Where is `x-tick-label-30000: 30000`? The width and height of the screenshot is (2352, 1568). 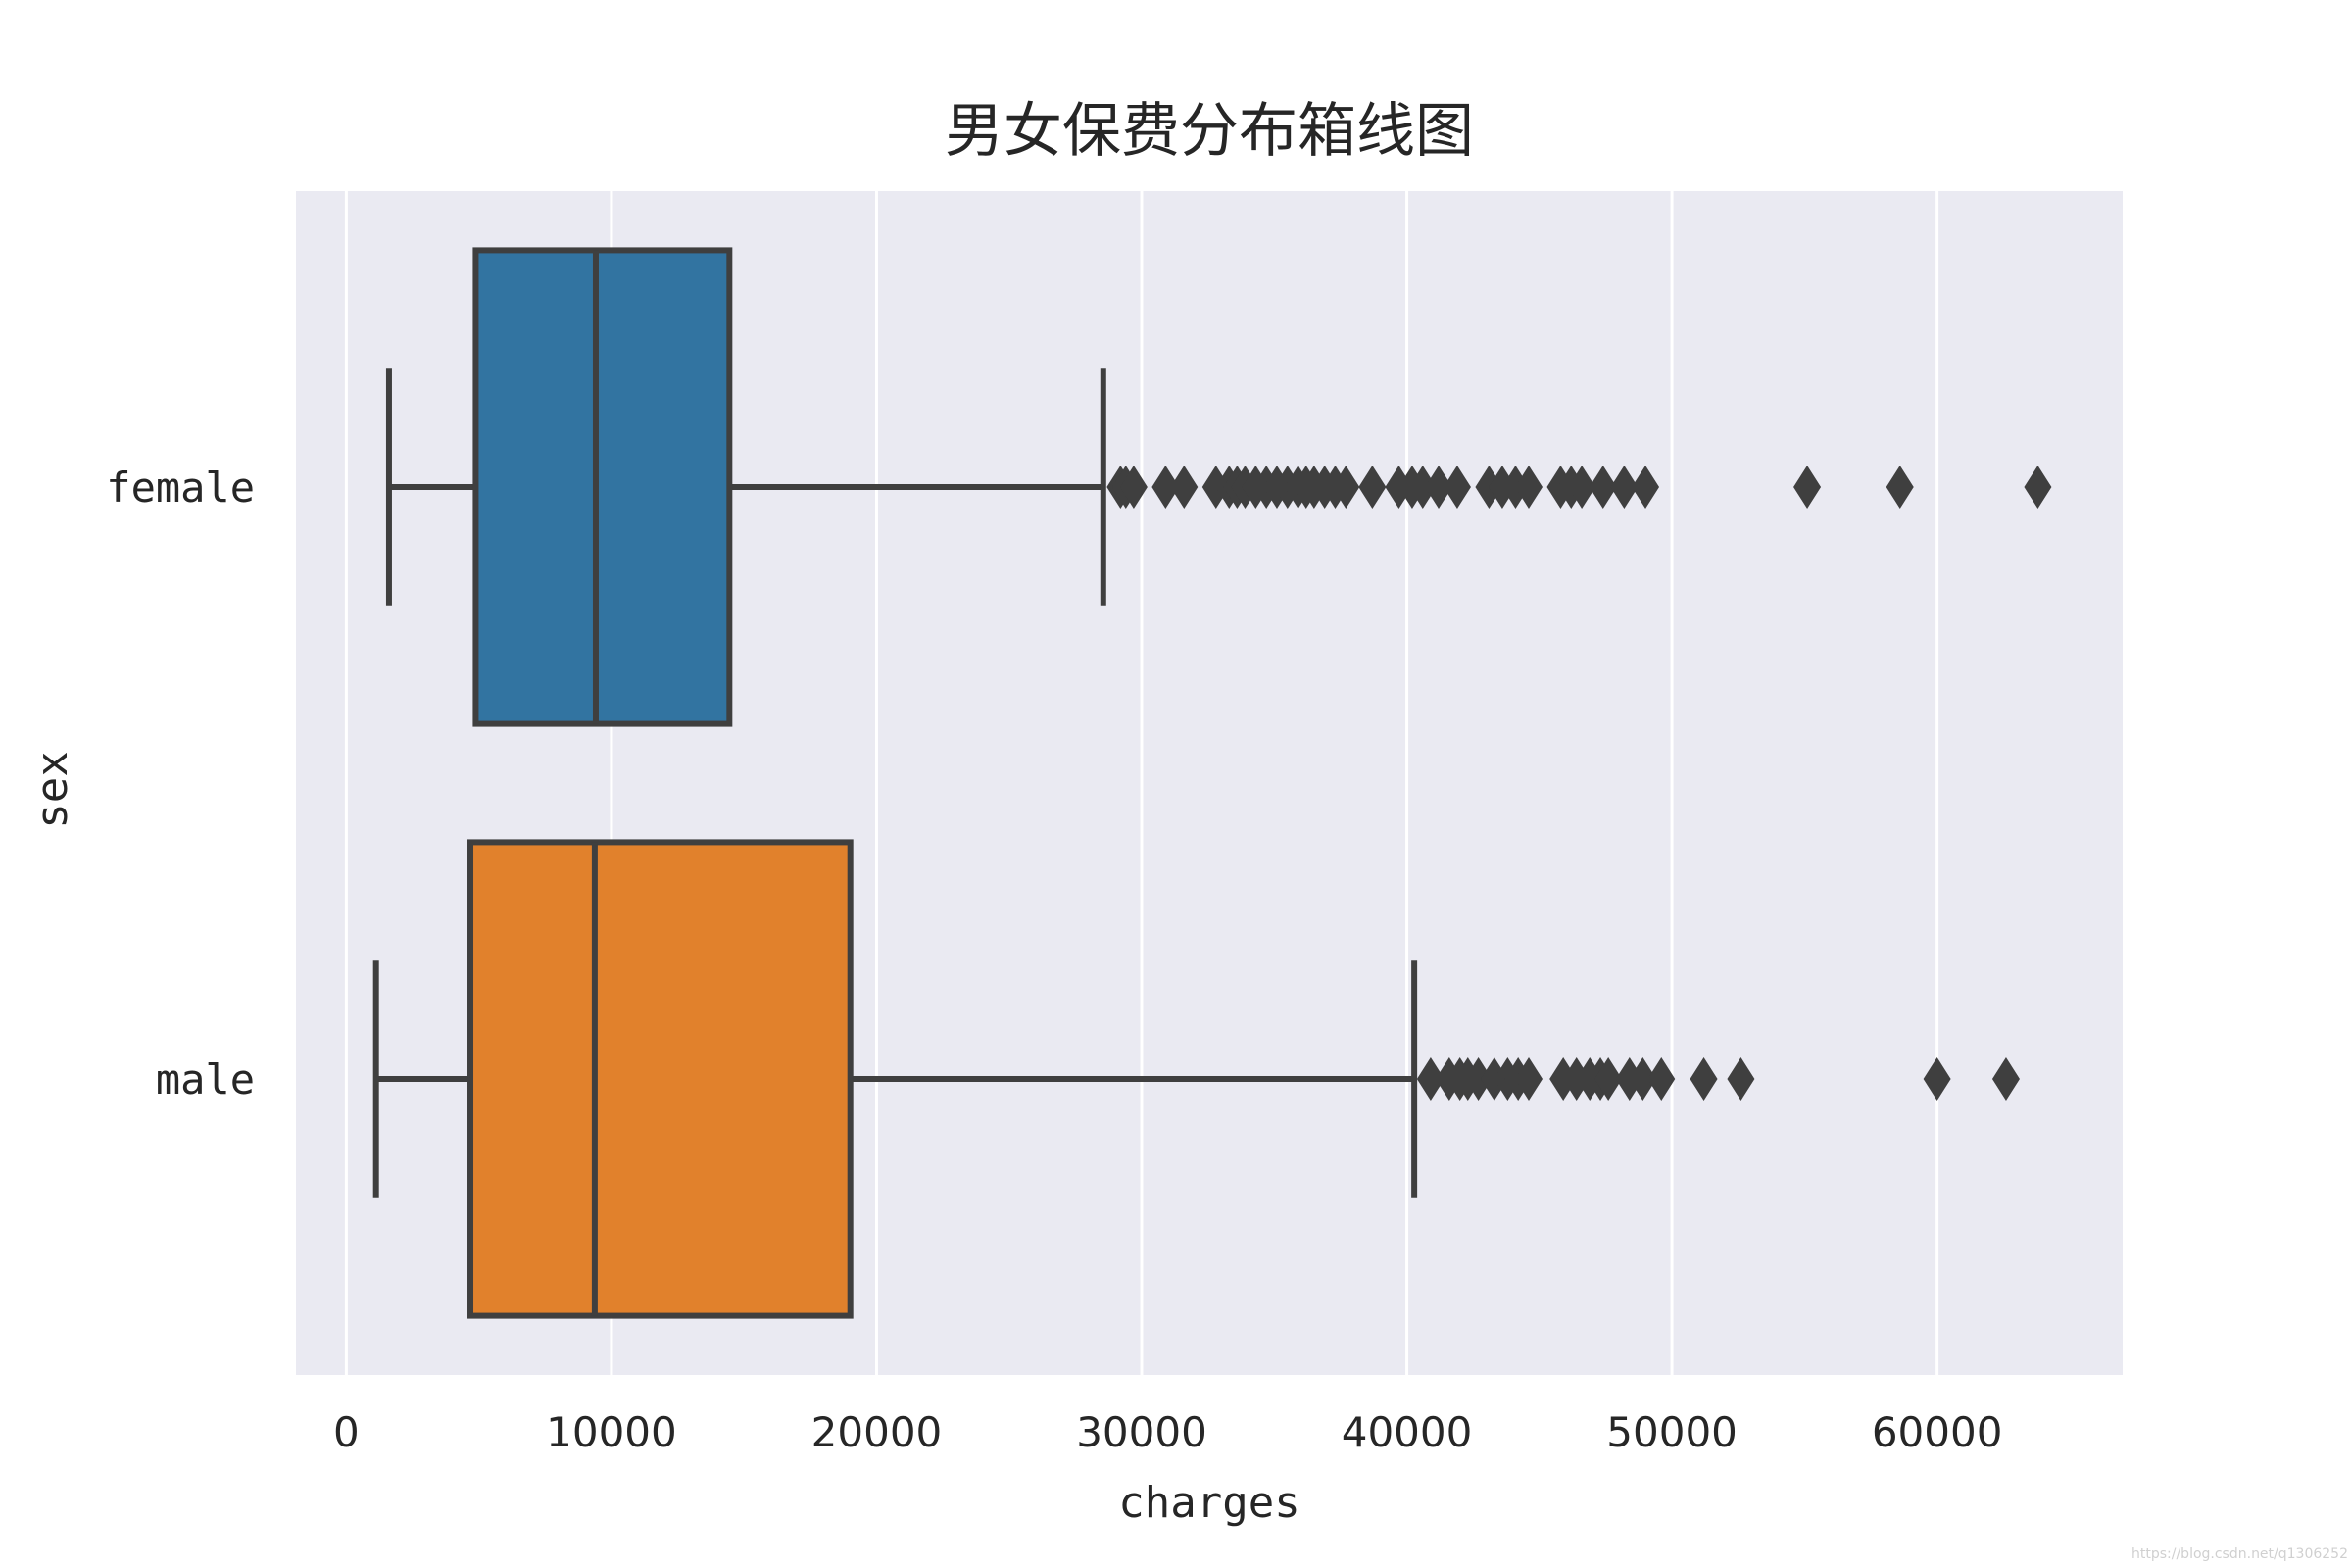
x-tick-label-30000: 30000 is located at coordinates (1141, 1432).